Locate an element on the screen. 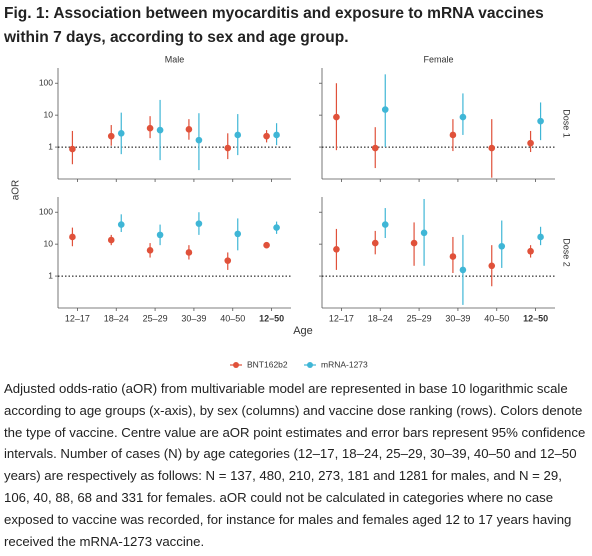 This screenshot has height=556, width=592. row-label: Dose 2 is located at coordinates (567, 252).